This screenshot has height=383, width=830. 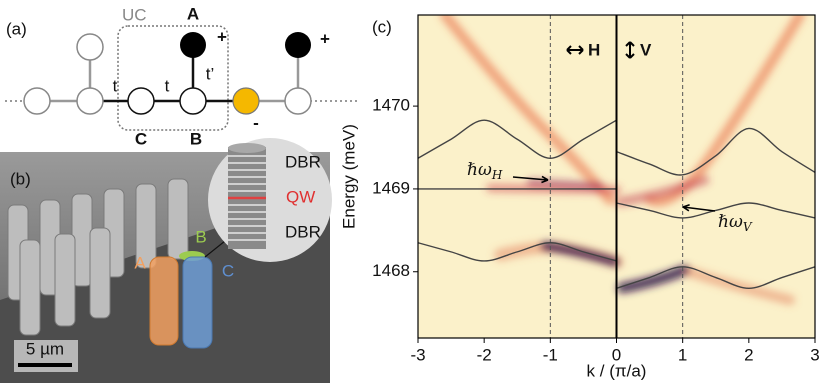 What do you see at coordinates (748, 227) in the screenshot?
I see `annotation-sub: V` at bounding box center [748, 227].